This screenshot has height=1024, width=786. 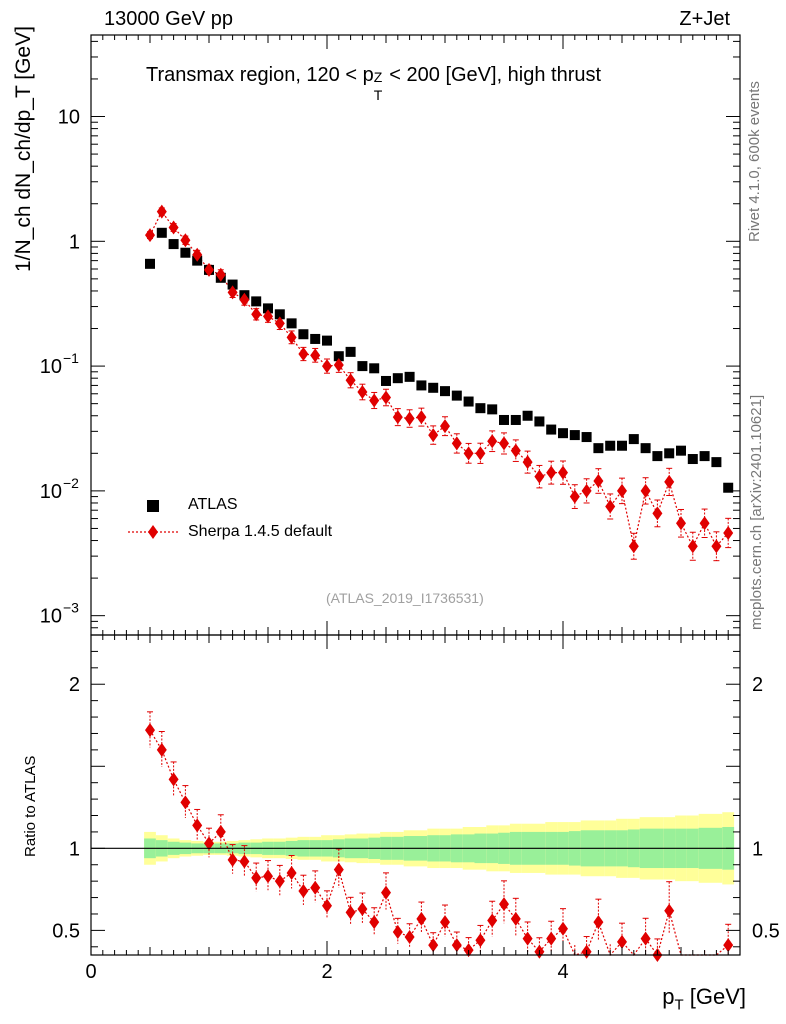 What do you see at coordinates (71, 358) in the screenshot?
I see `y-tick-exponent: −1` at bounding box center [71, 358].